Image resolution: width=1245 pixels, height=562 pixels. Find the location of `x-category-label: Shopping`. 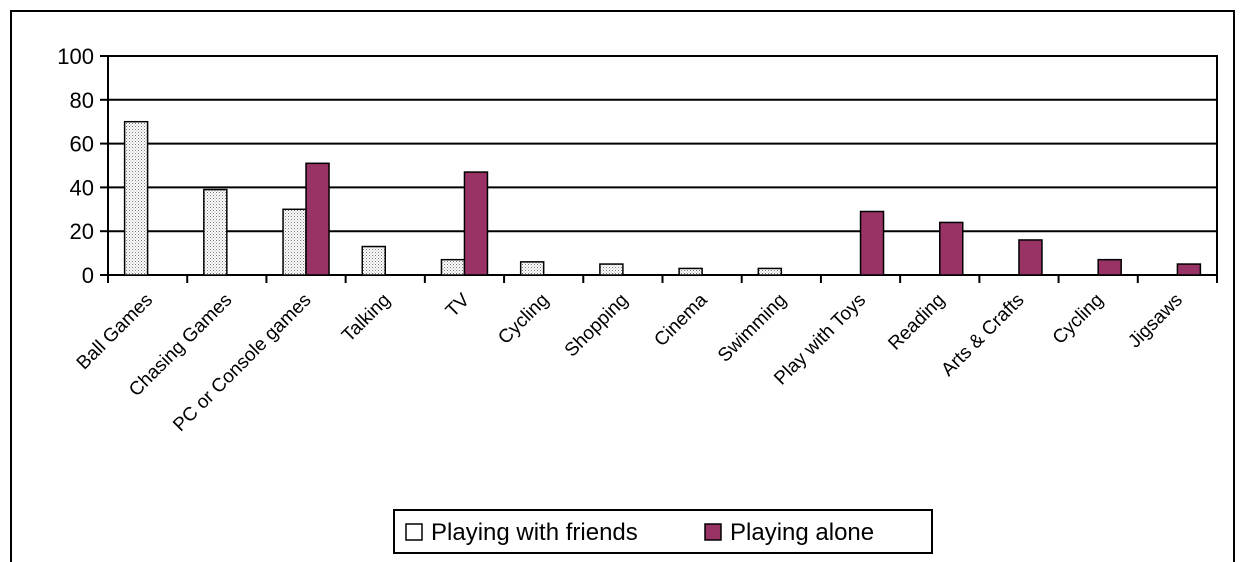

x-category-label: Shopping is located at coordinates (597, 326).